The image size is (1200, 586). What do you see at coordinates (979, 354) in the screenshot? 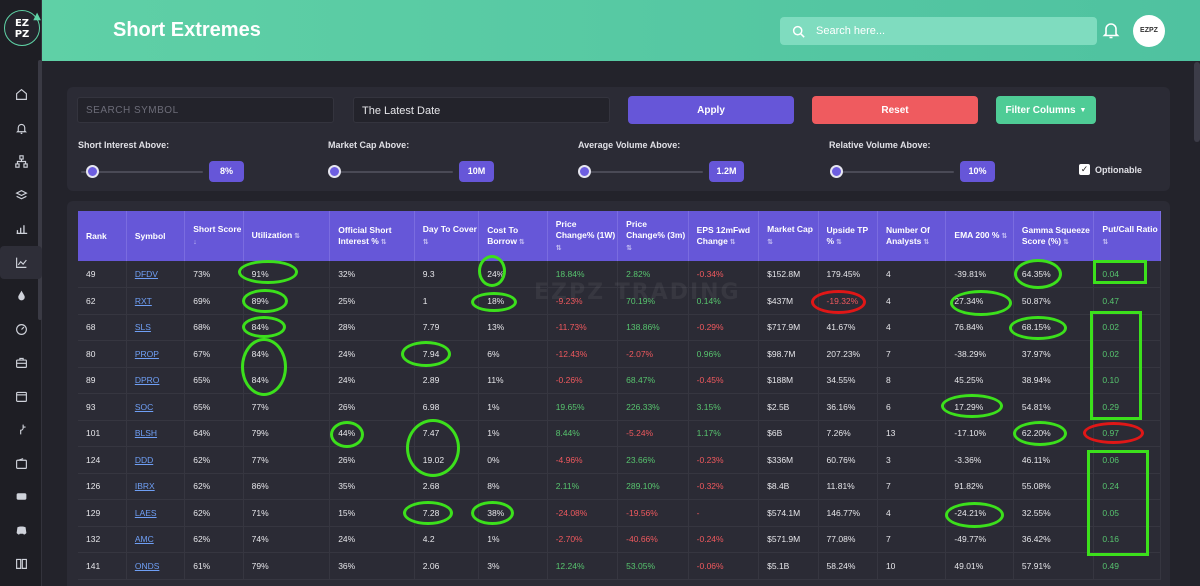
I see `table-cell: -38.29%` at bounding box center [979, 354].